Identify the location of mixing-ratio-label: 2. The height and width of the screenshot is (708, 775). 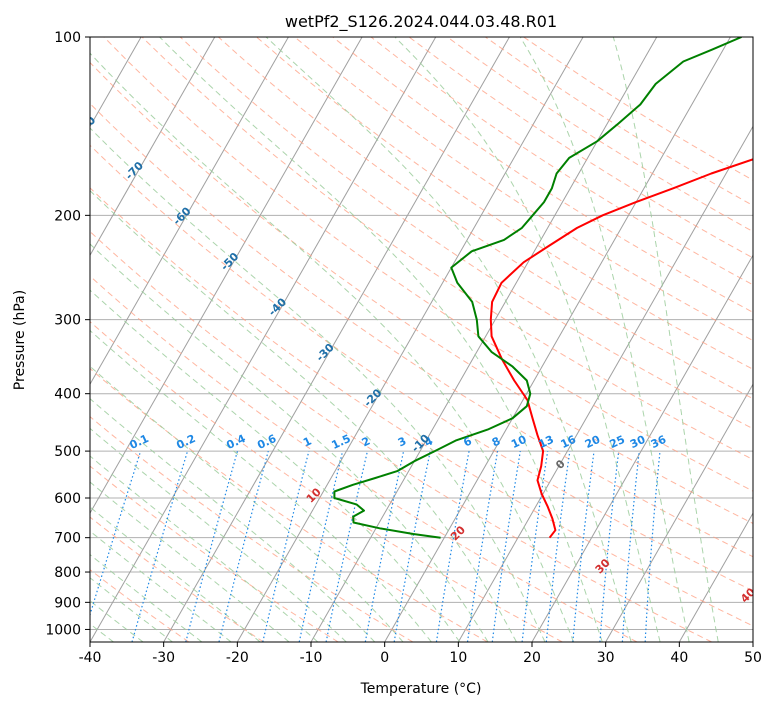
(366, 441).